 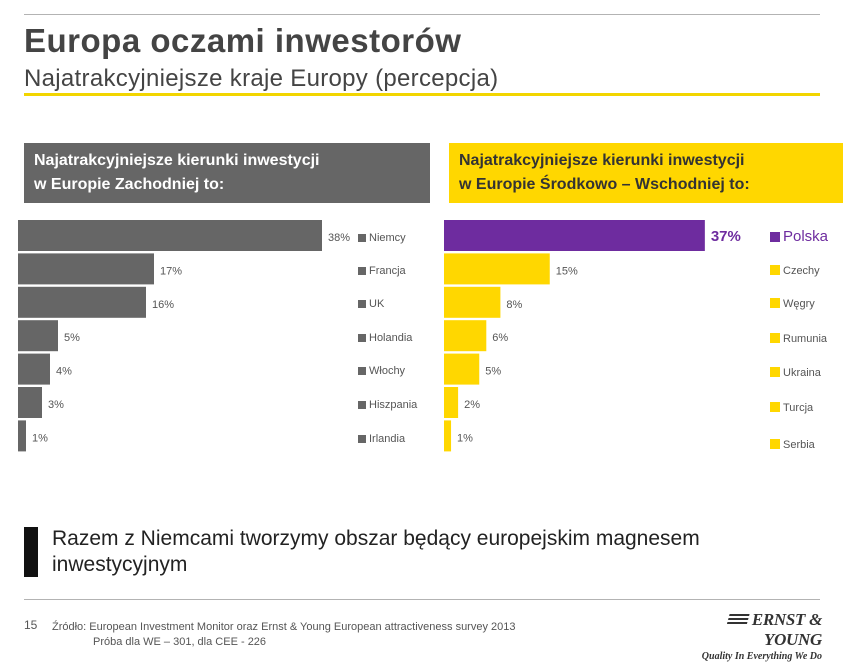 What do you see at coordinates (799, 445) in the screenshot?
I see `legend-label: Serbia` at bounding box center [799, 445].